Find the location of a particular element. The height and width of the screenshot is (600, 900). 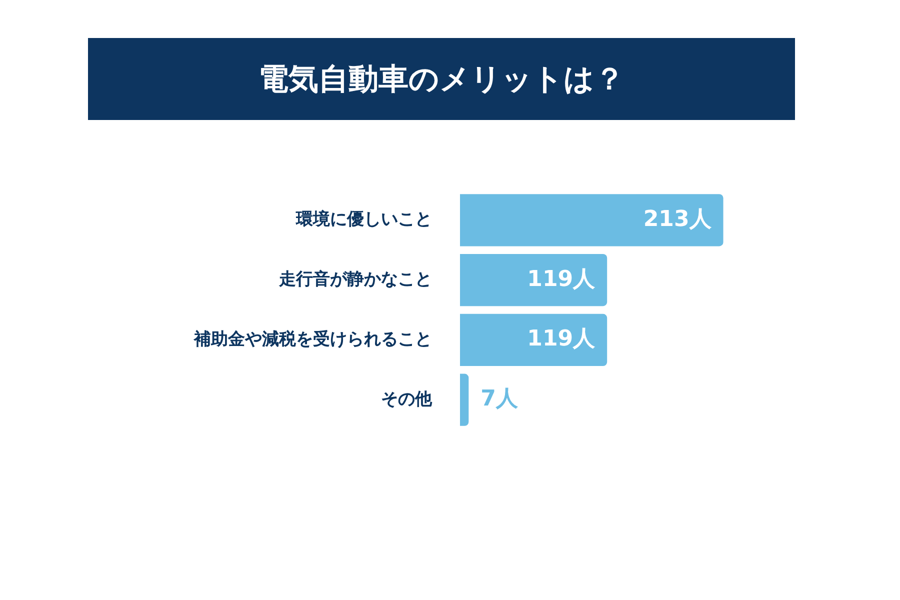

data-label: 7人 is located at coordinates (499, 399).